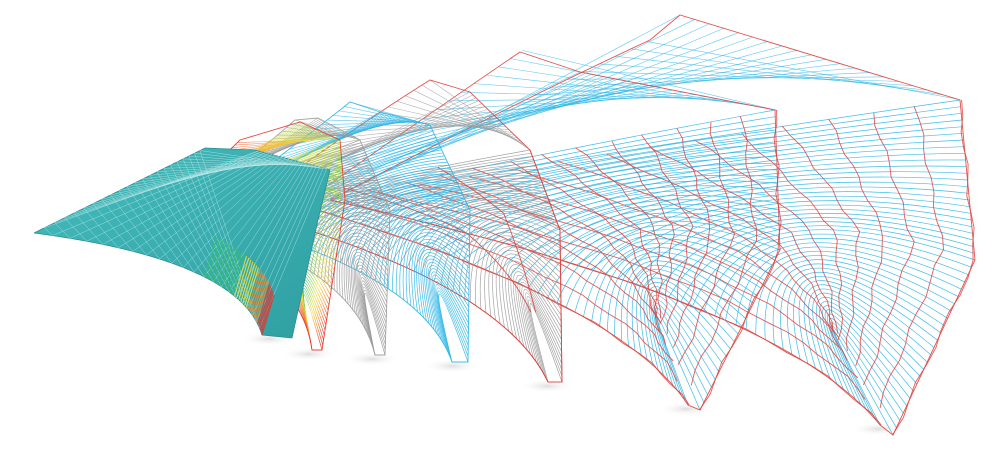 The width and height of the screenshot is (1000, 454). What do you see at coordinates (185, 239) in the screenshot?
I see `triangulation-mesh` at bounding box center [185, 239].